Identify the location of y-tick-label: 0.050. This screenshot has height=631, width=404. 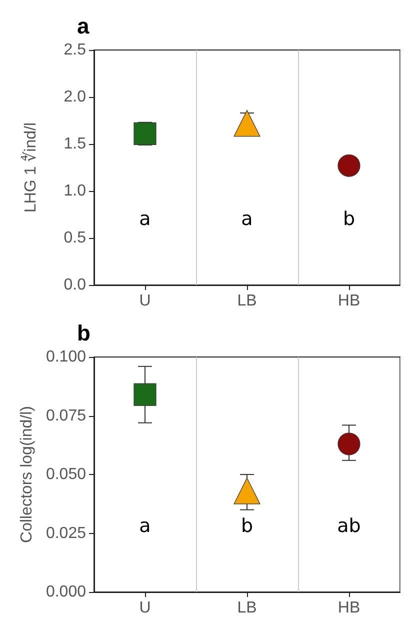
(66, 474).